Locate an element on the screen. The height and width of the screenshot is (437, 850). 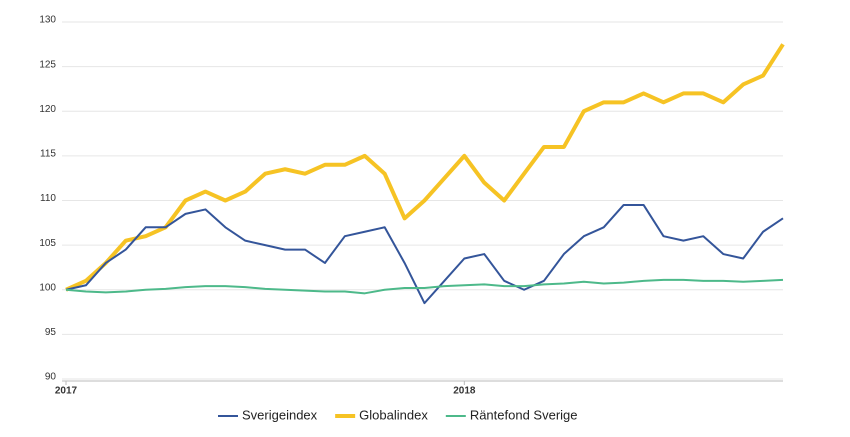
x-tick-label: 2017 is located at coordinates (66, 391).